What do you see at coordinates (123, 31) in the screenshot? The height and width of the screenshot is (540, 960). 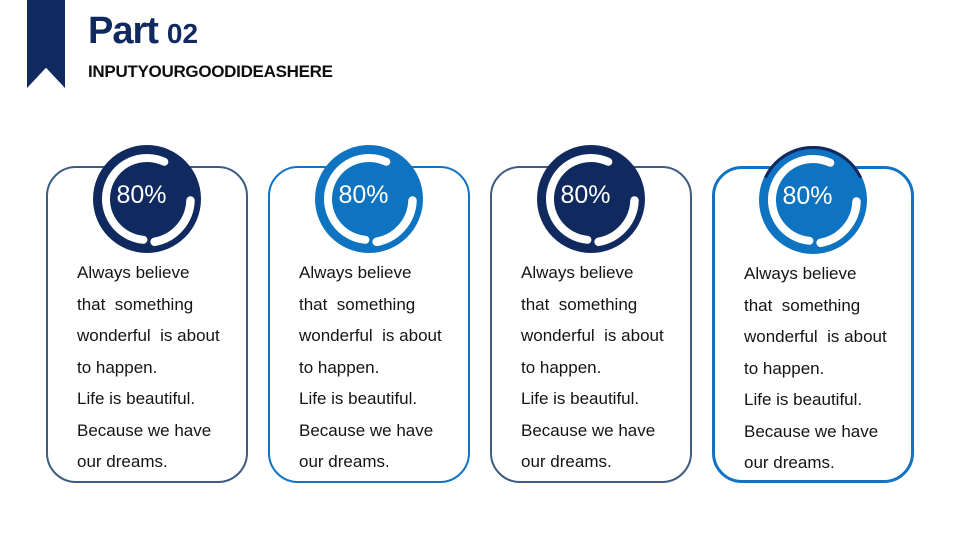 I see `part-label: Part` at bounding box center [123, 31].